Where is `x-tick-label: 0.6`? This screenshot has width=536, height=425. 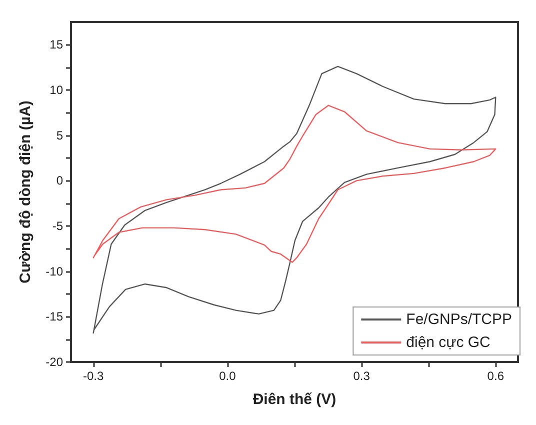
x-tick-label: 0.6 is located at coordinates (495, 376).